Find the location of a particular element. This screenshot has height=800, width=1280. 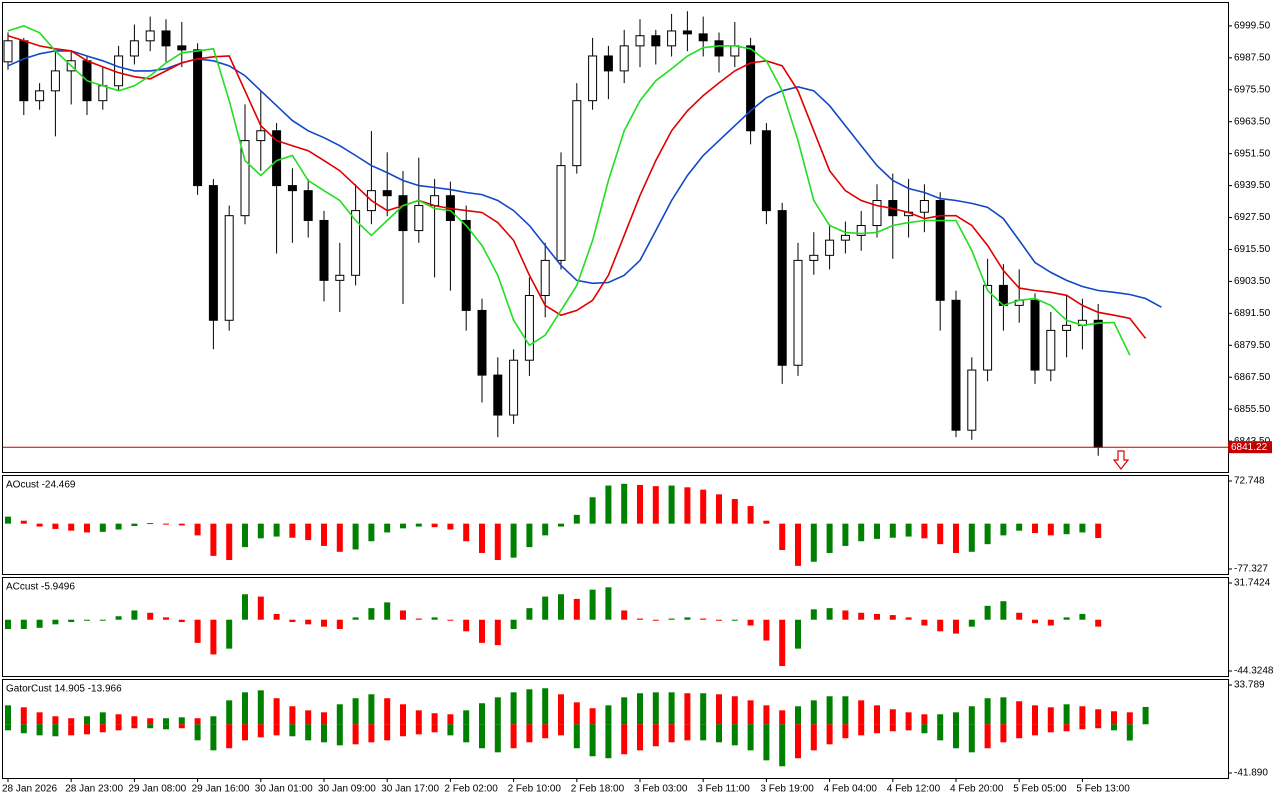

gator-pane is located at coordinates (615, 729).